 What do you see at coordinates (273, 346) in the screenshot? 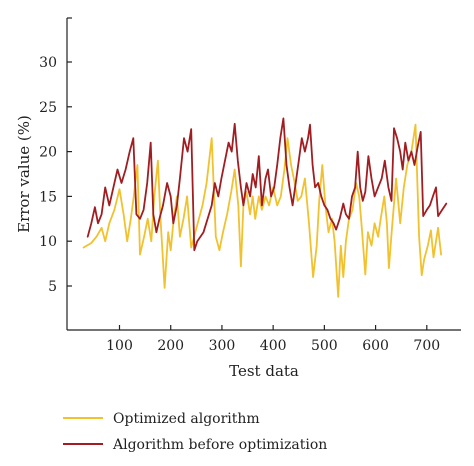
I see `x-tick-label: 400` at bounding box center [273, 346].